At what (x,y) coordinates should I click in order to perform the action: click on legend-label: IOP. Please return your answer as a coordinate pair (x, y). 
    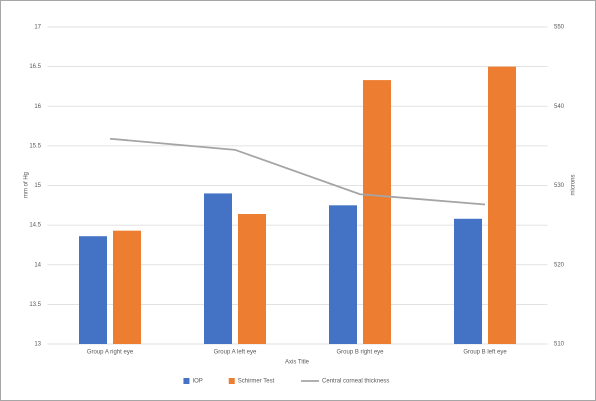
    Looking at the image, I should click on (197, 382).